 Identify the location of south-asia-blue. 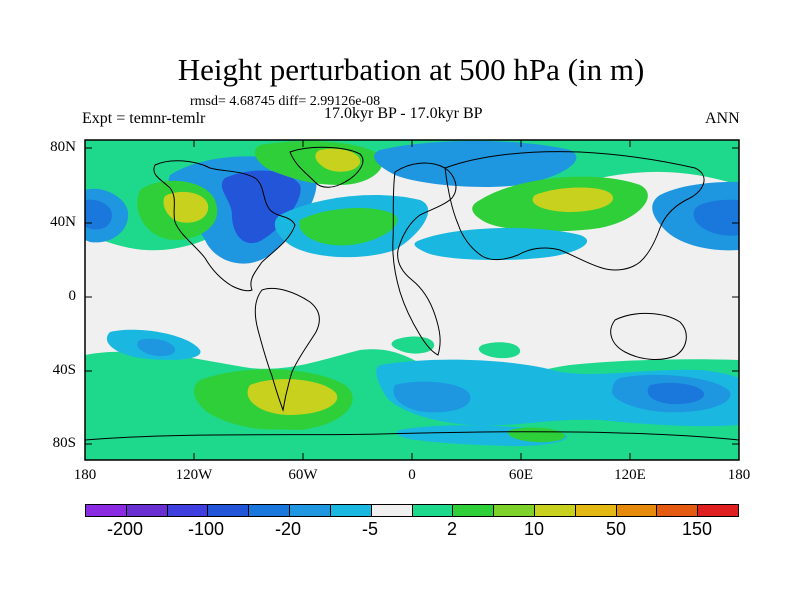
(501, 244).